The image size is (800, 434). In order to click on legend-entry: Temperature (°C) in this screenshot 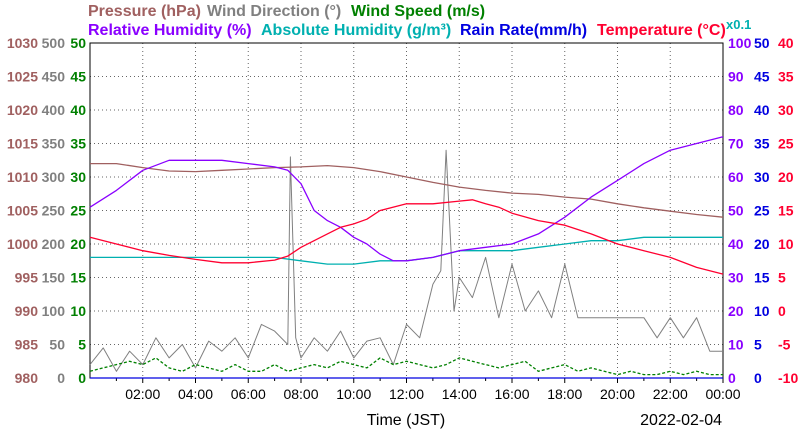, I will do `click(661, 30)`.